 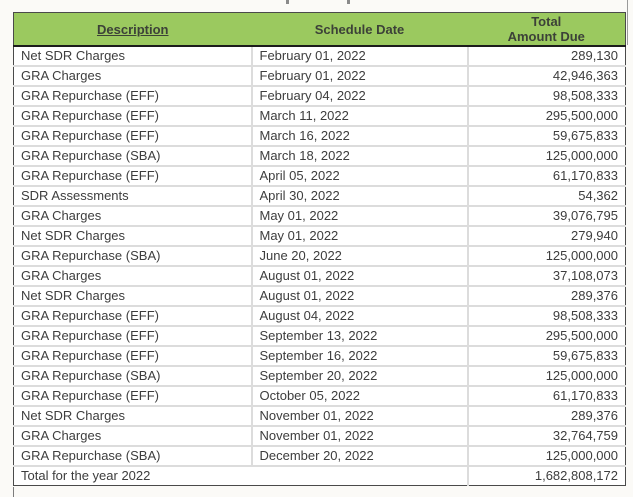 I want to click on table-row: GRA Charges November 01, 2022 32,764,759, so click(x=319, y=436).